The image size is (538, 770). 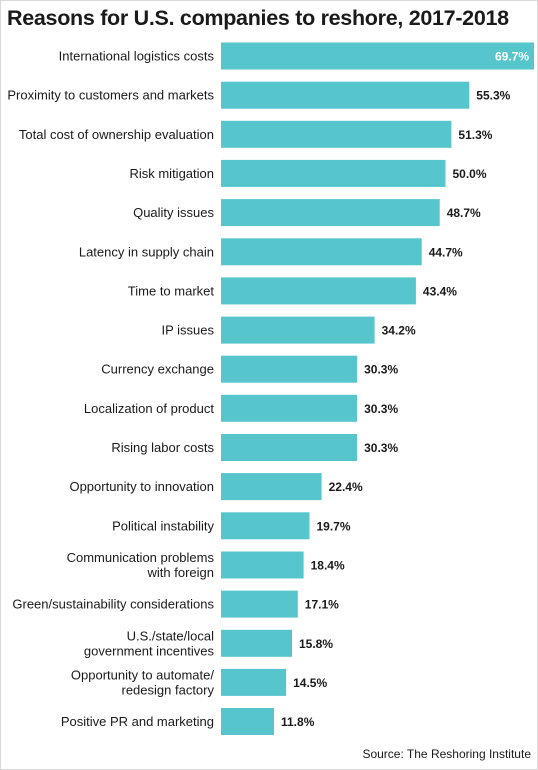 I want to click on category-label: Political instability, so click(x=163, y=525).